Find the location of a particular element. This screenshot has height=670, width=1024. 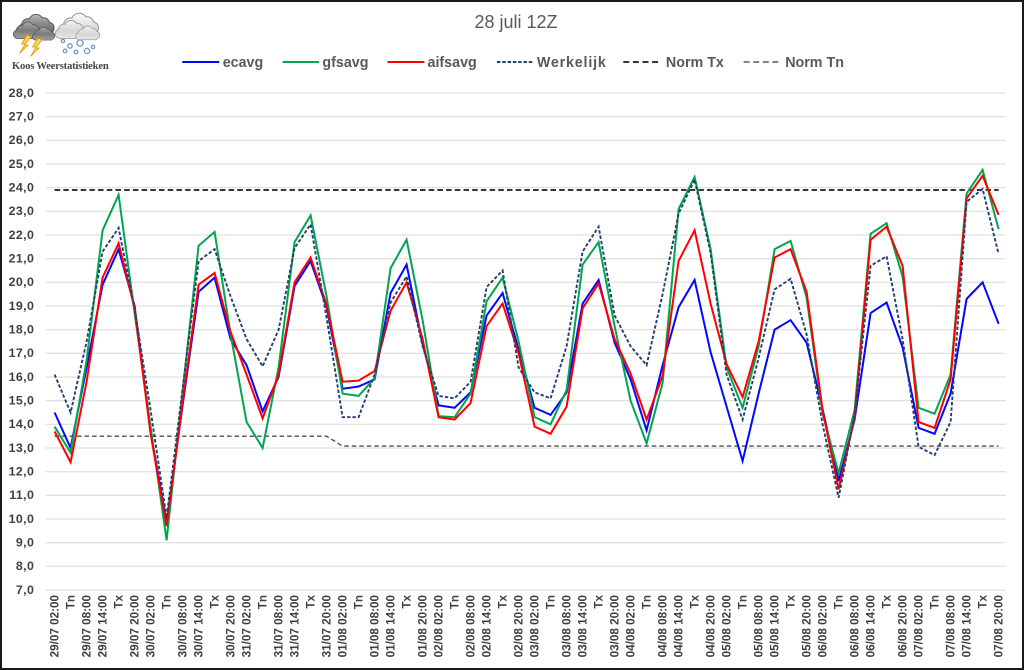

svg-text: 9,0 is located at coordinates (25, 543).